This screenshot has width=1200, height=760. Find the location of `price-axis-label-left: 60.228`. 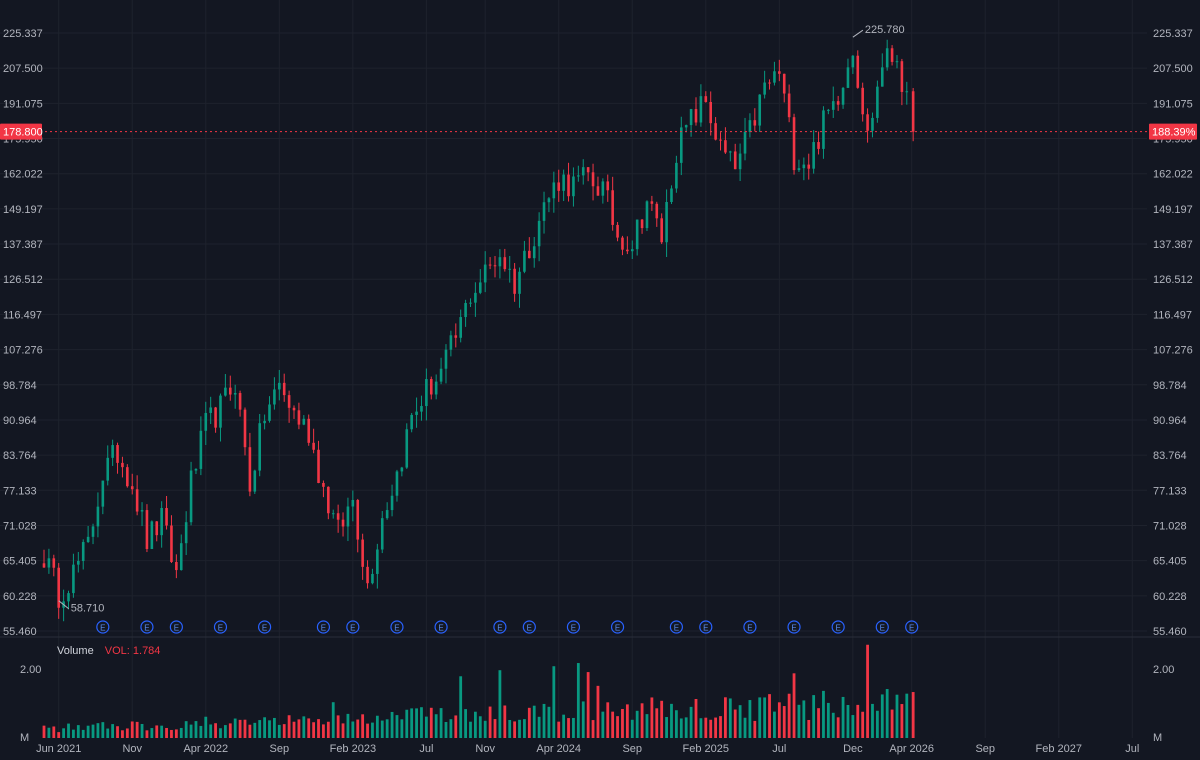

price-axis-label-left: 60.228 is located at coordinates (20, 597).